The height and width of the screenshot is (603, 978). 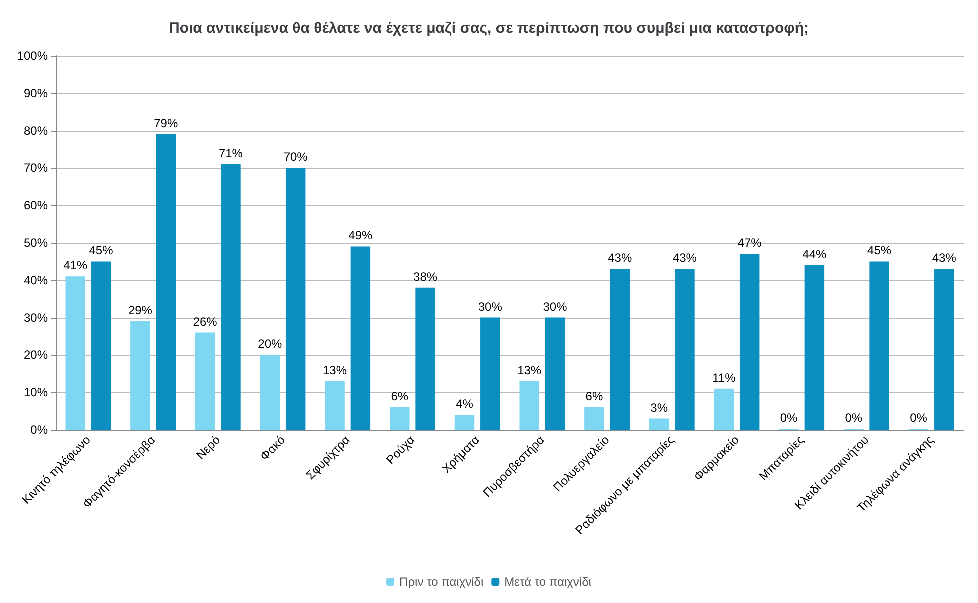 I want to click on data-label: 79%, so click(x=166, y=123).